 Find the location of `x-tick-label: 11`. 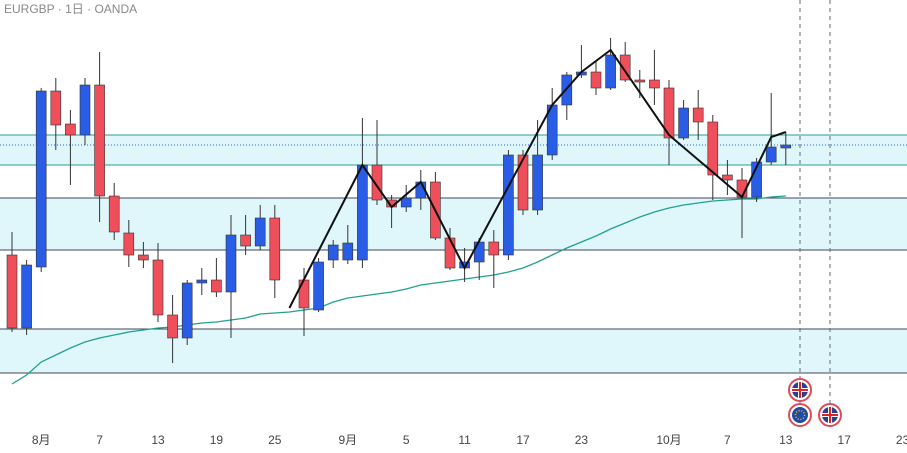

x-tick-label: 11 is located at coordinates (464, 440).